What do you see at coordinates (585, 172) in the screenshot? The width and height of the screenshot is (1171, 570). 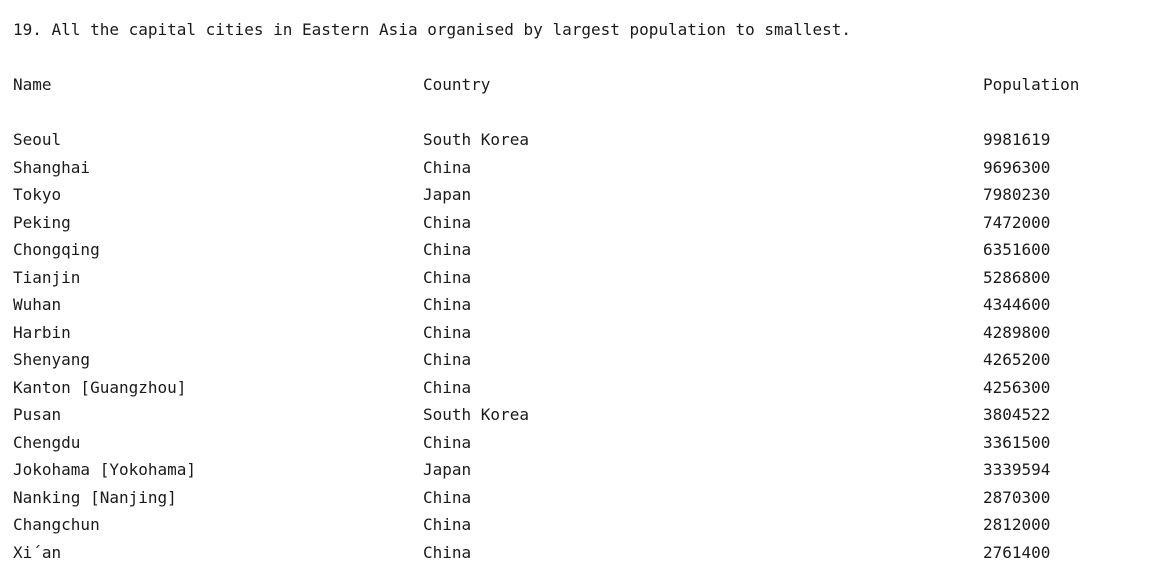 I see `table-row: Shanghai China 9696300` at bounding box center [585, 172].